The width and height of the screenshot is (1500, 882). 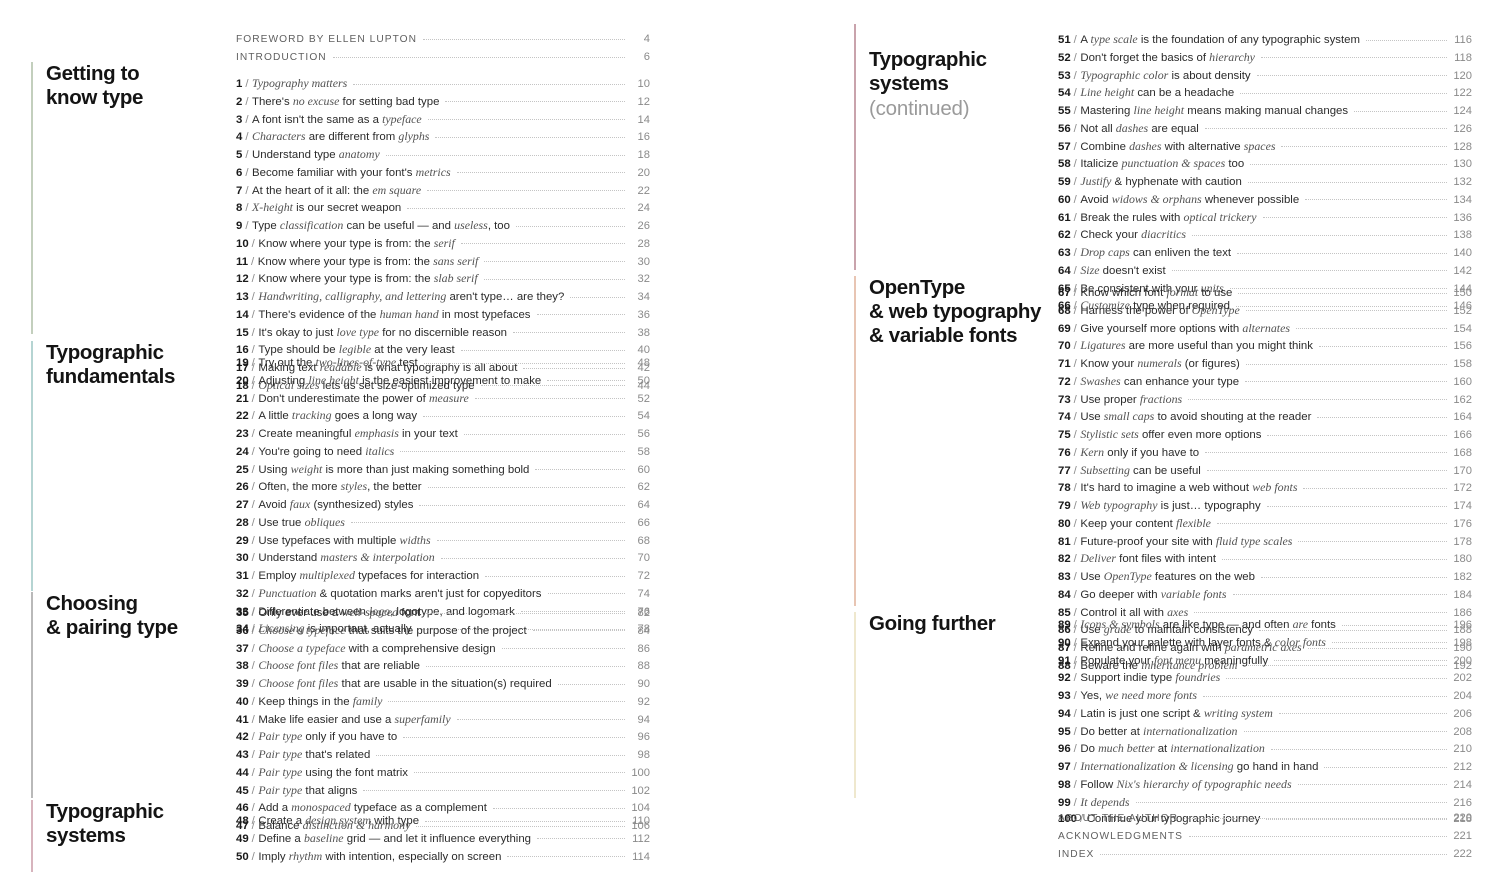 What do you see at coordinates (1265, 271) in the screenshot?
I see `toc-entry: 64/Size doesn't exist 142` at bounding box center [1265, 271].